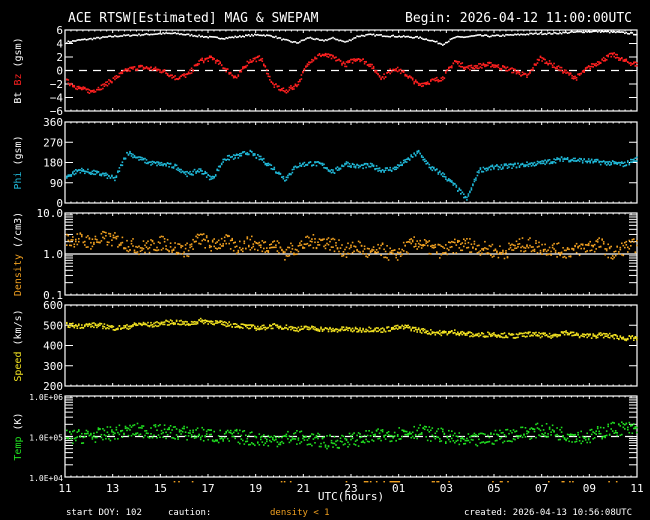 The image size is (650, 520). I want to click on y-tick-label: 600, so click(53, 305).